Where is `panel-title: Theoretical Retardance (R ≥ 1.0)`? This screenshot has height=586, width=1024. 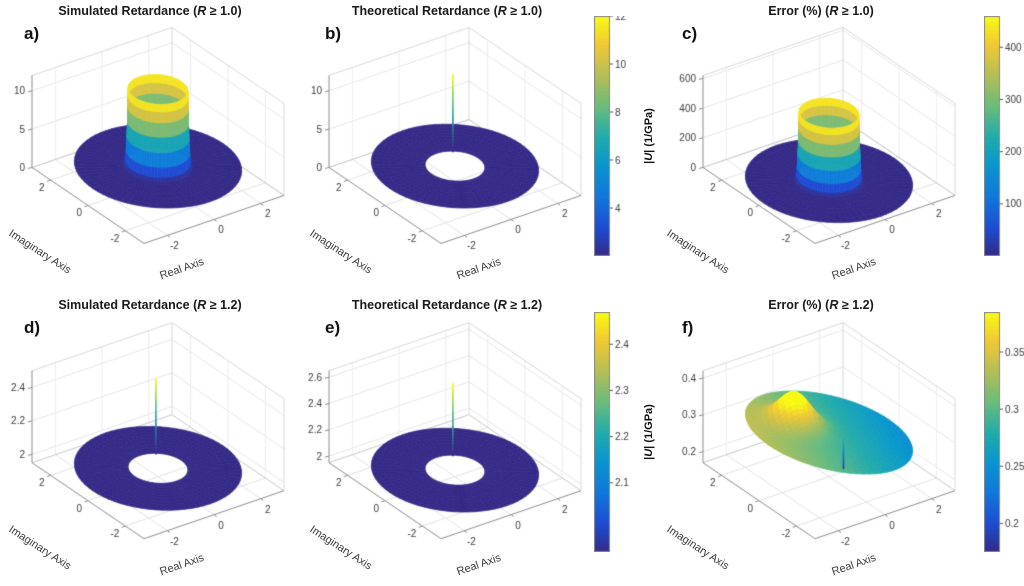
panel-title: Theoretical Retardance (R ≥ 1.0) is located at coordinates (447, 11).